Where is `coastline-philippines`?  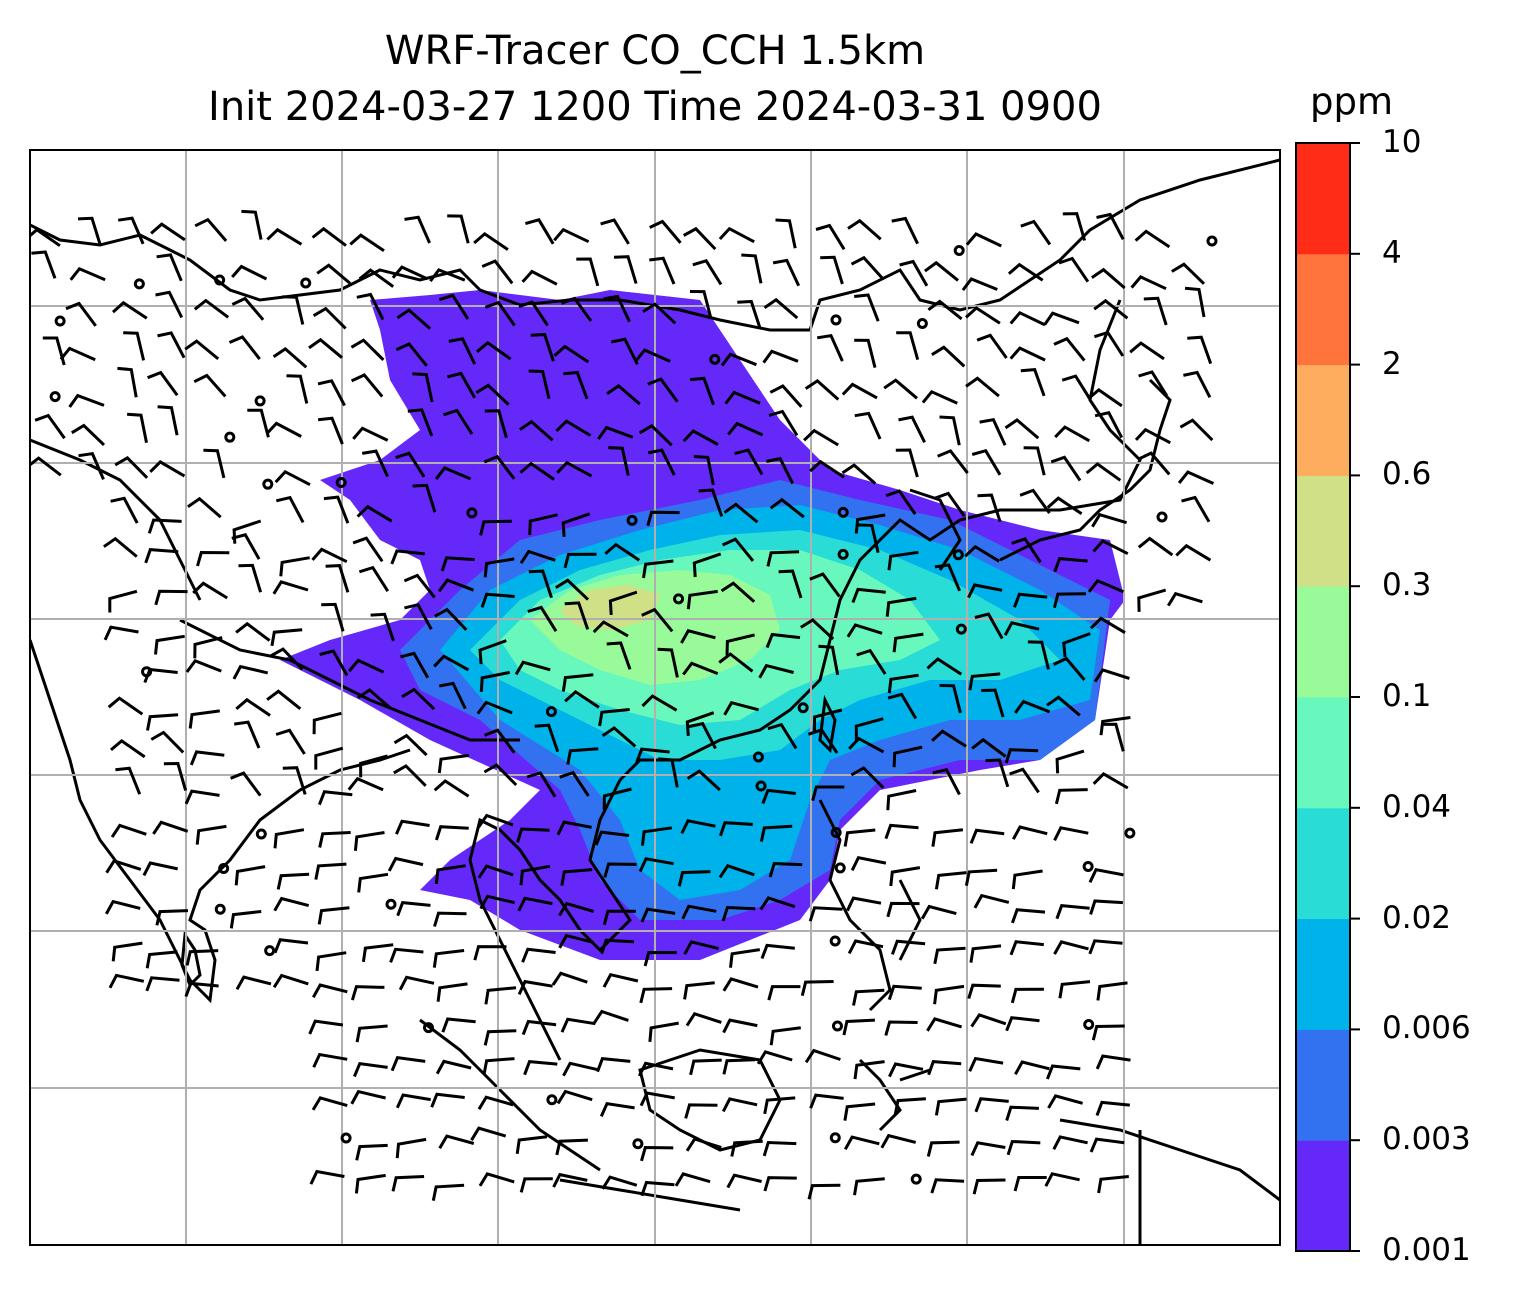 coastline-philippines is located at coordinates (870, 905).